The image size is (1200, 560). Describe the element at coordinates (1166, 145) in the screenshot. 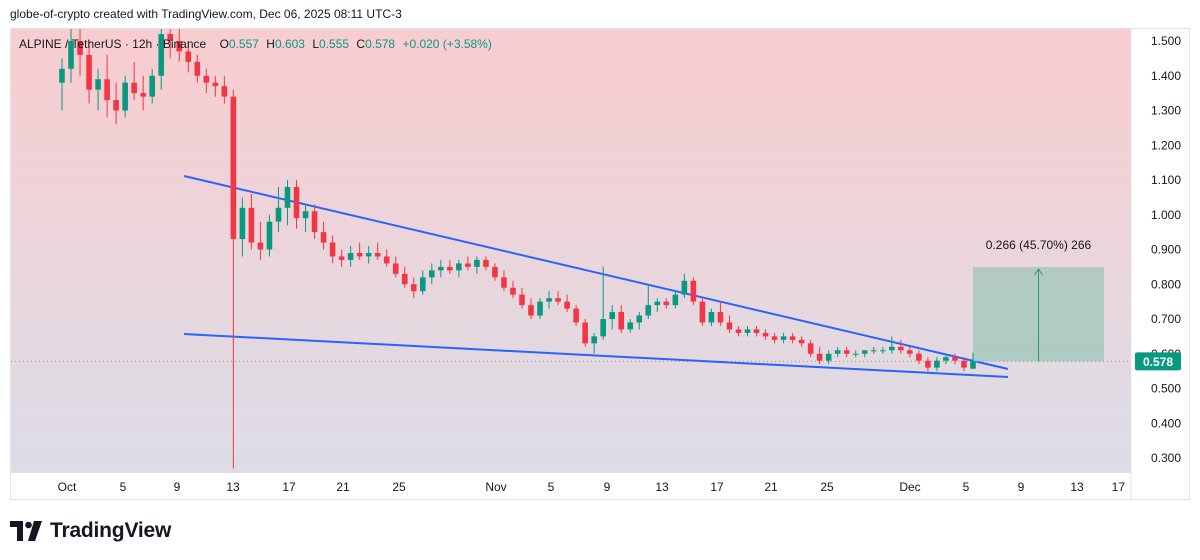

I see `y-tick-label: 1.200` at that location.